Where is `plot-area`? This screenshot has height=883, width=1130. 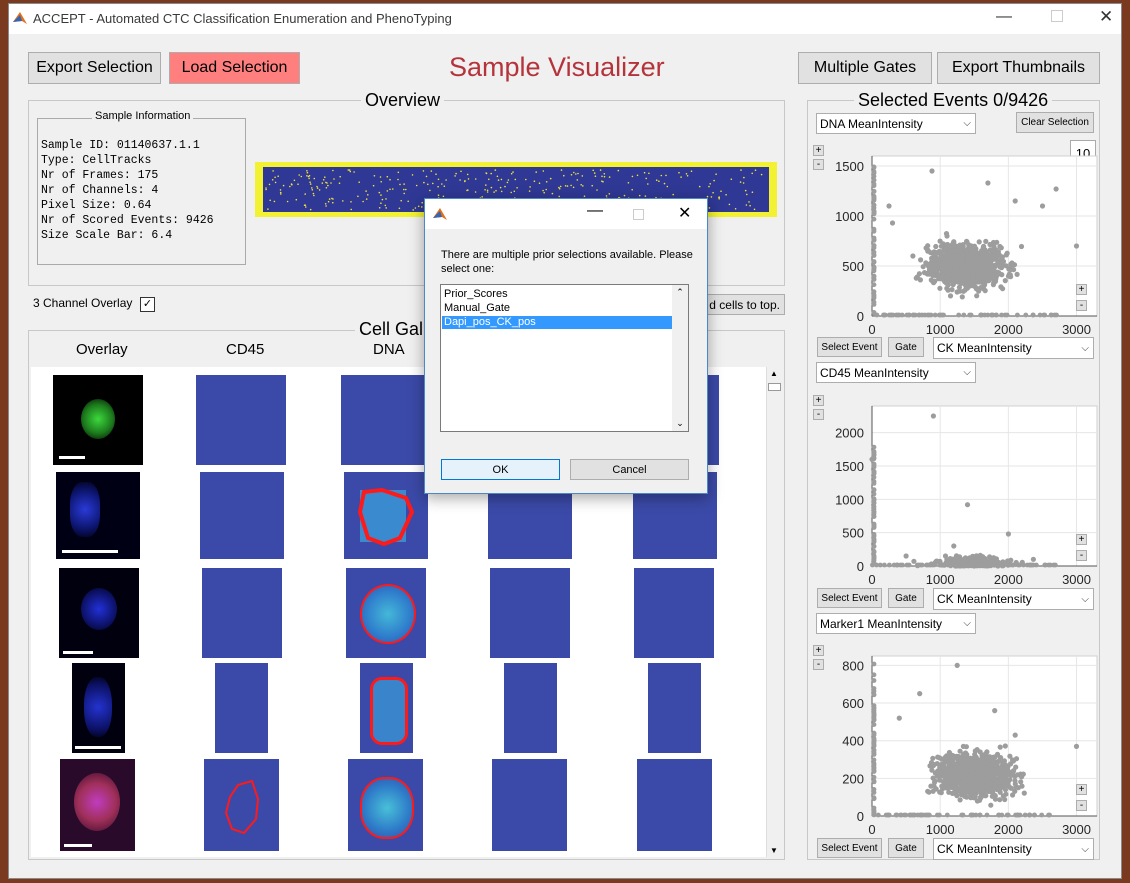
plot-area is located at coordinates (984, 486).